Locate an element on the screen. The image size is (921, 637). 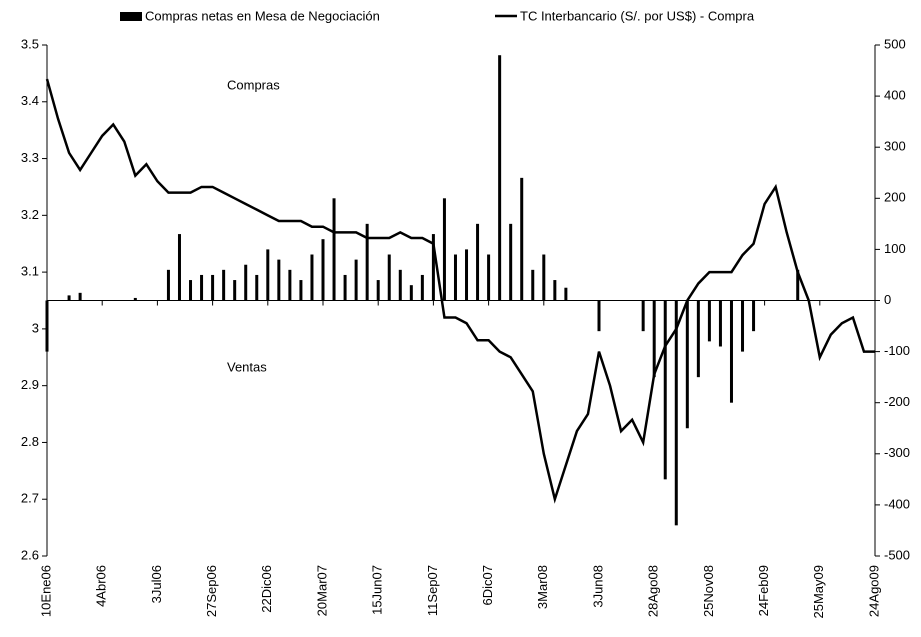
y-tick-label: 2.6 is located at coordinates (30, 554).